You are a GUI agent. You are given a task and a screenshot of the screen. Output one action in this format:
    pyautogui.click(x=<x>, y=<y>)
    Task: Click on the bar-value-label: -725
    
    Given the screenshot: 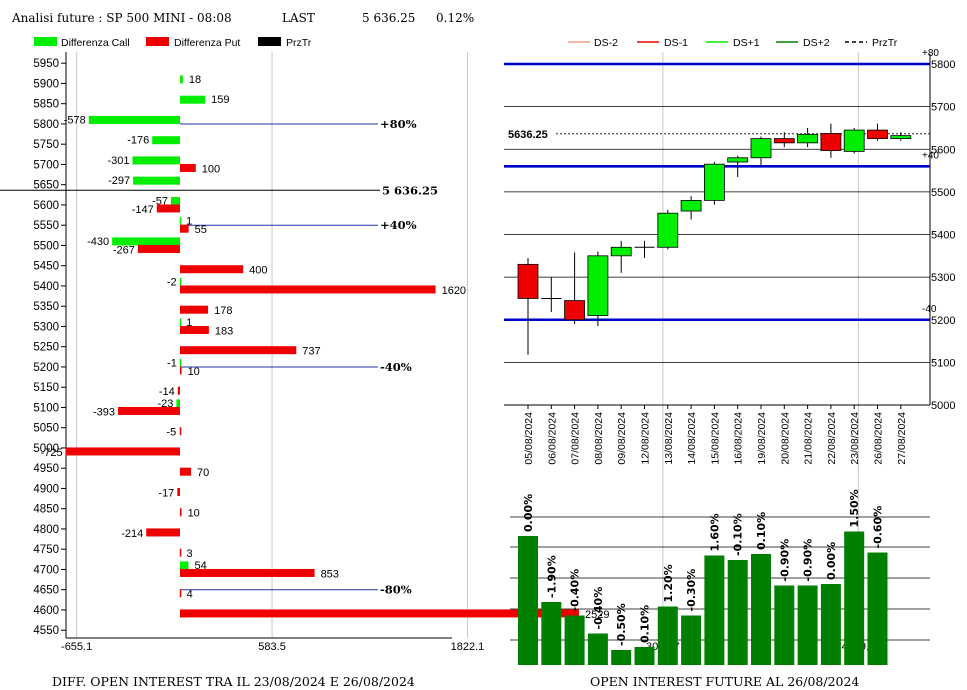 What is the action you would take?
    pyautogui.click(x=52, y=453)
    